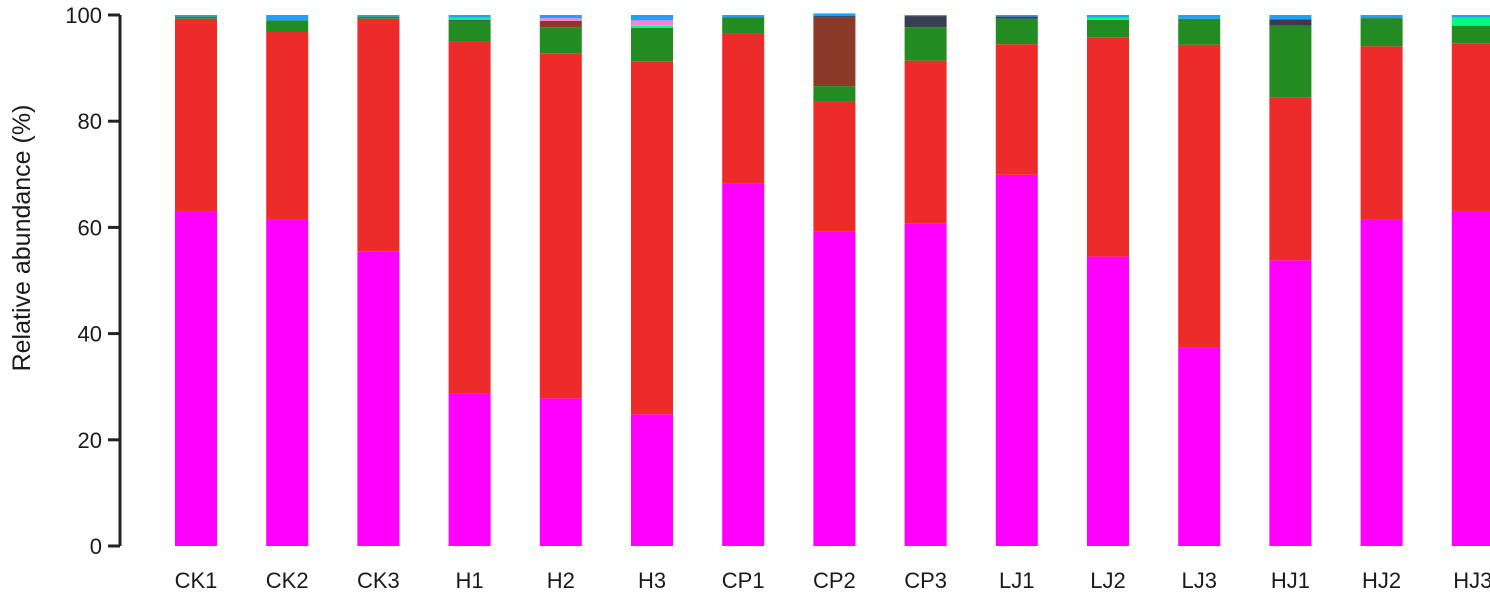 The image size is (1490, 596). Describe the element at coordinates (652, 580) in the screenshot. I see `x-tick-label: H3` at that location.